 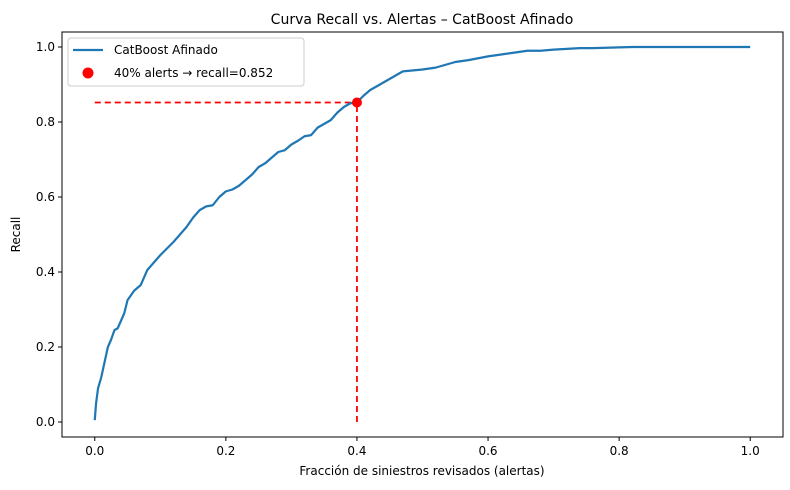 What do you see at coordinates (45, 347) in the screenshot?
I see `y-tick-label: 0.2` at bounding box center [45, 347].